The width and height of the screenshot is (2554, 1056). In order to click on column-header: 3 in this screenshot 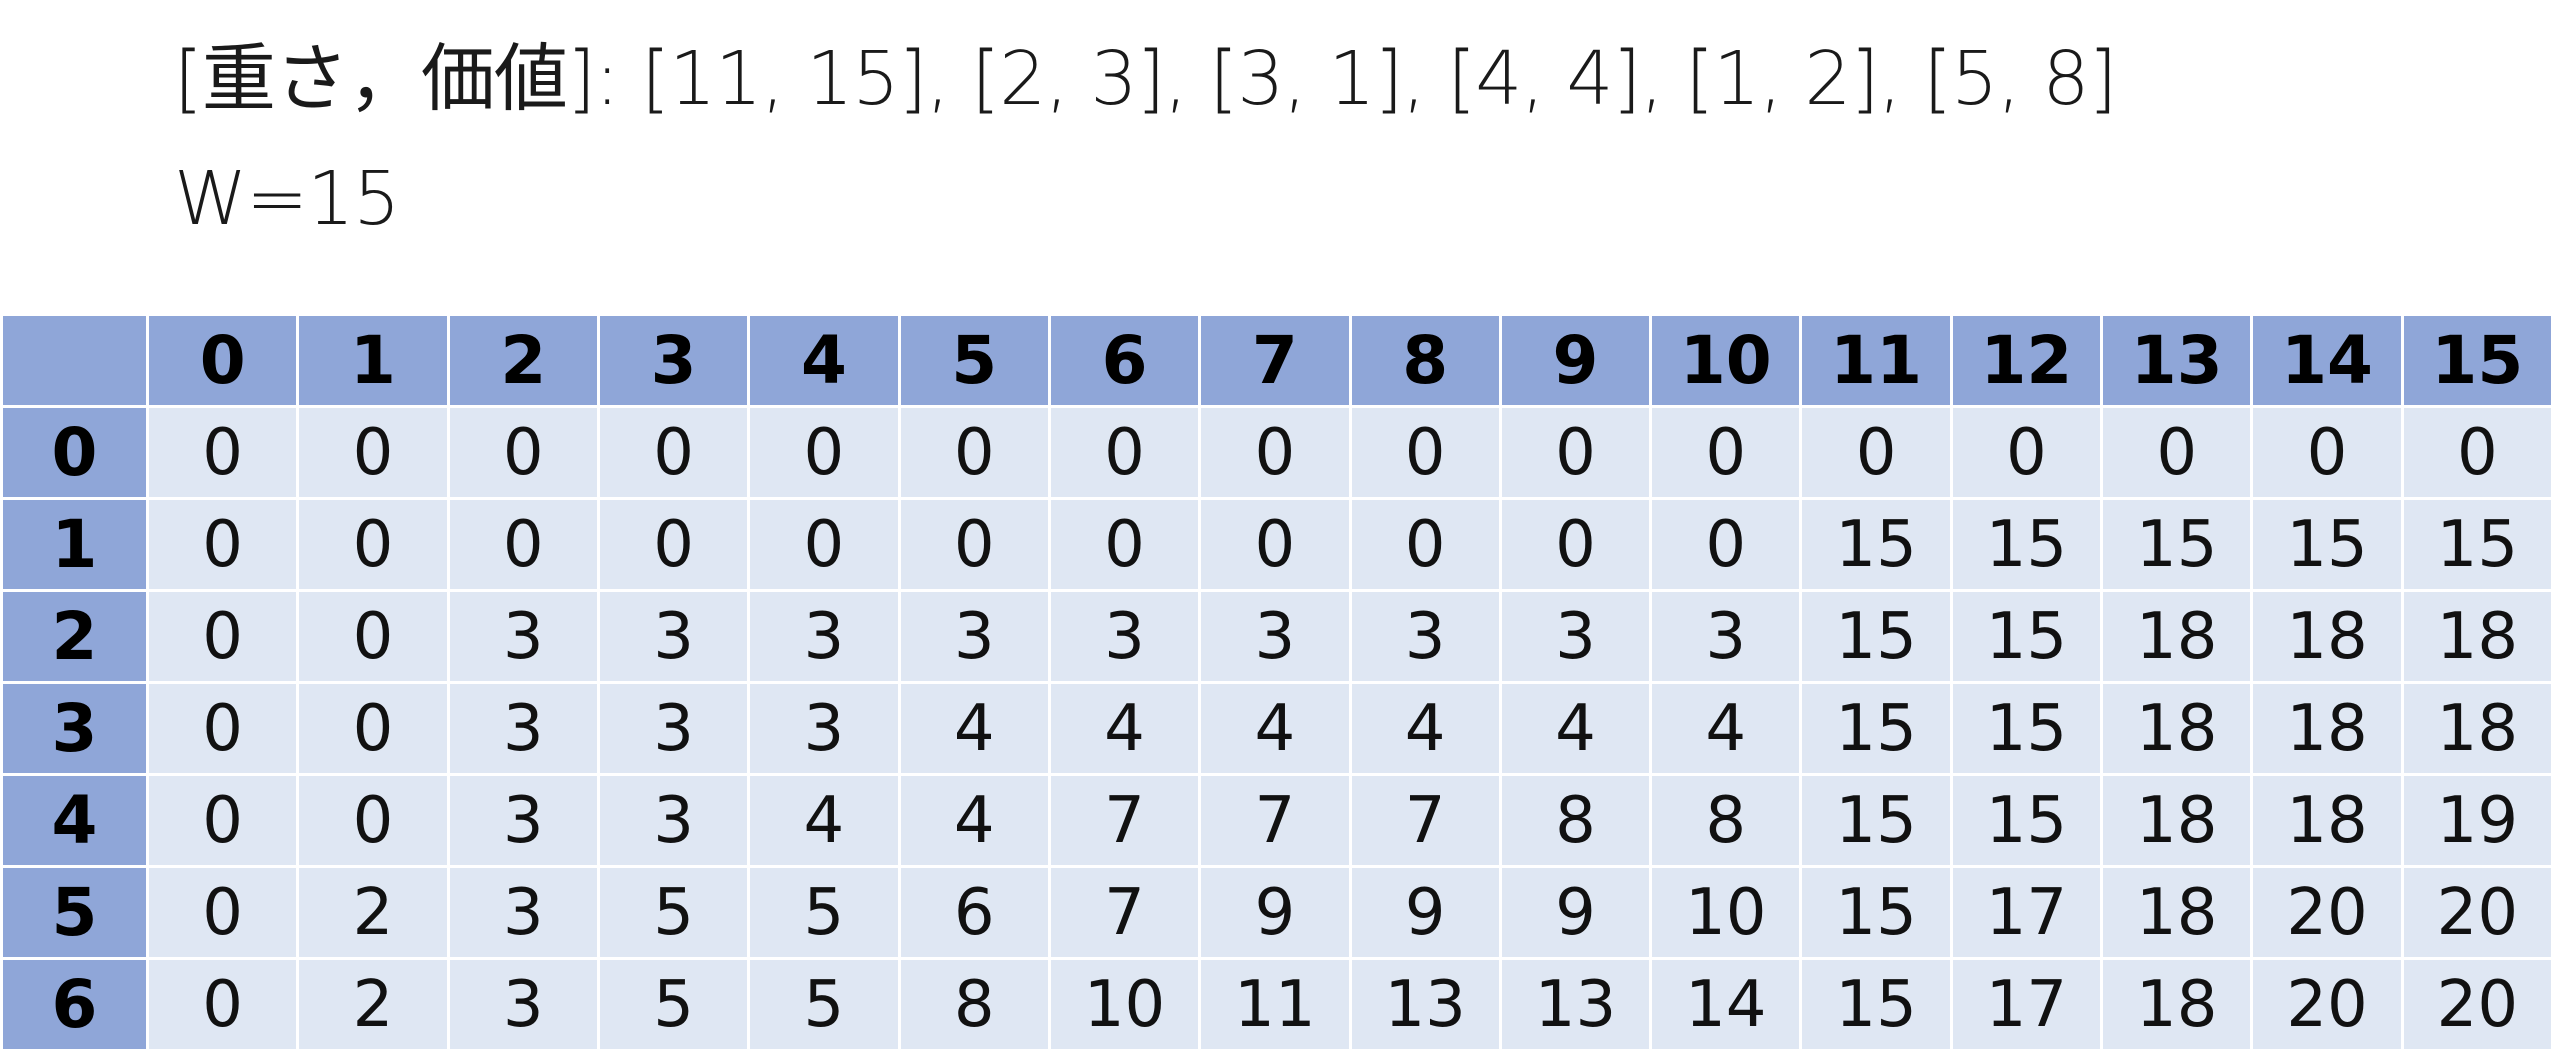, I will do `click(673, 360)`.